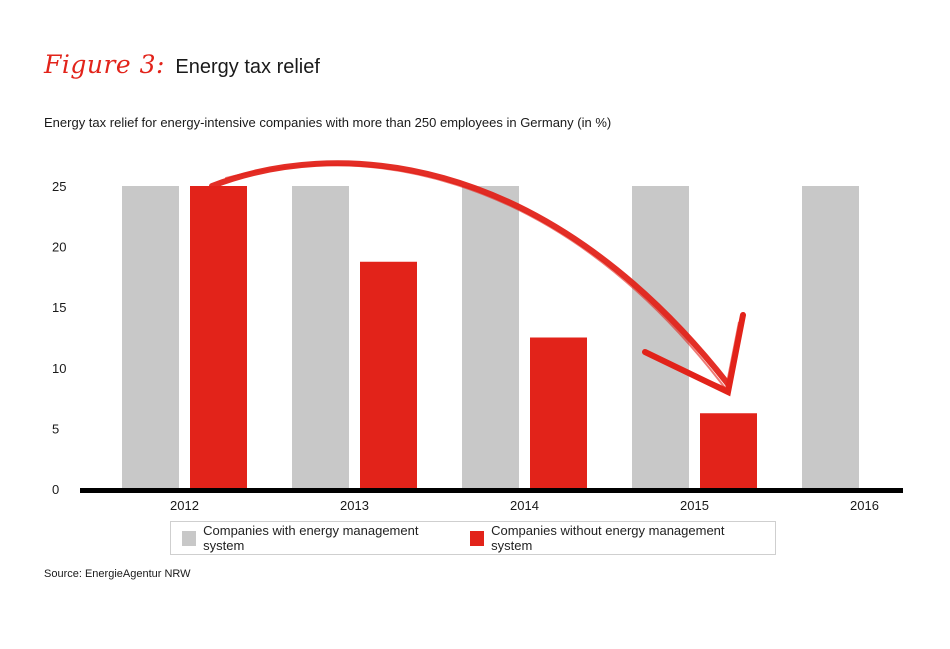 This screenshot has width=950, height=649. Describe the element at coordinates (55, 428) in the screenshot. I see `y-tick-label: 5` at that location.